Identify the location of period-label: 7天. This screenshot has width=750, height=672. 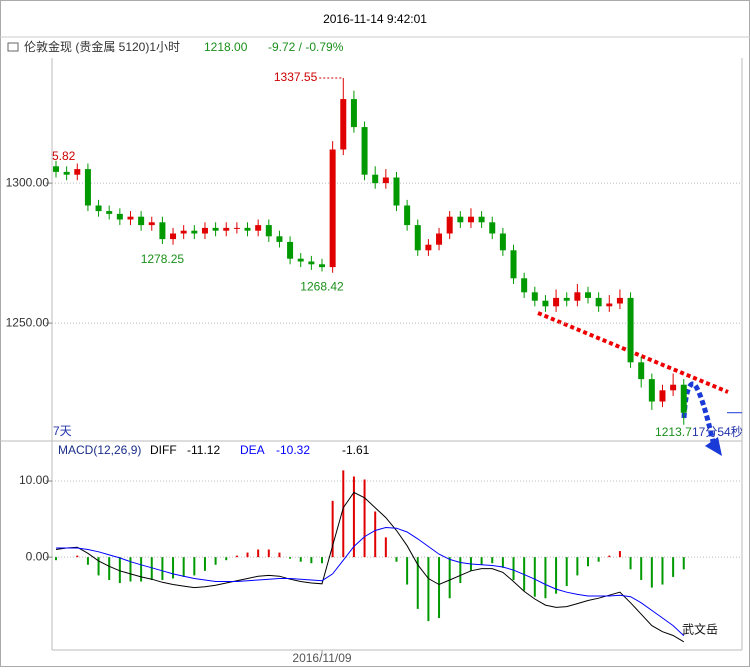
(62, 431).